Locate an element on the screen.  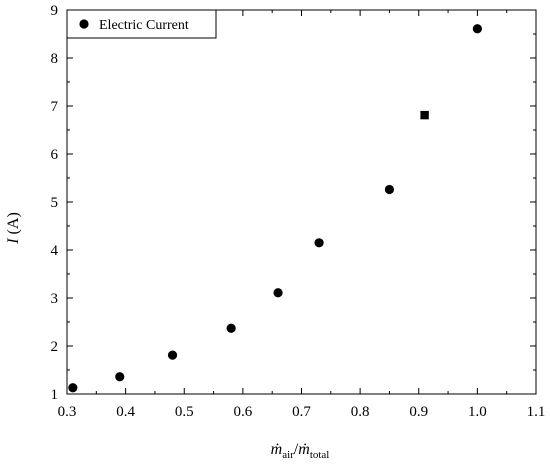
y-tick-label: 7 is located at coordinates (55, 107).